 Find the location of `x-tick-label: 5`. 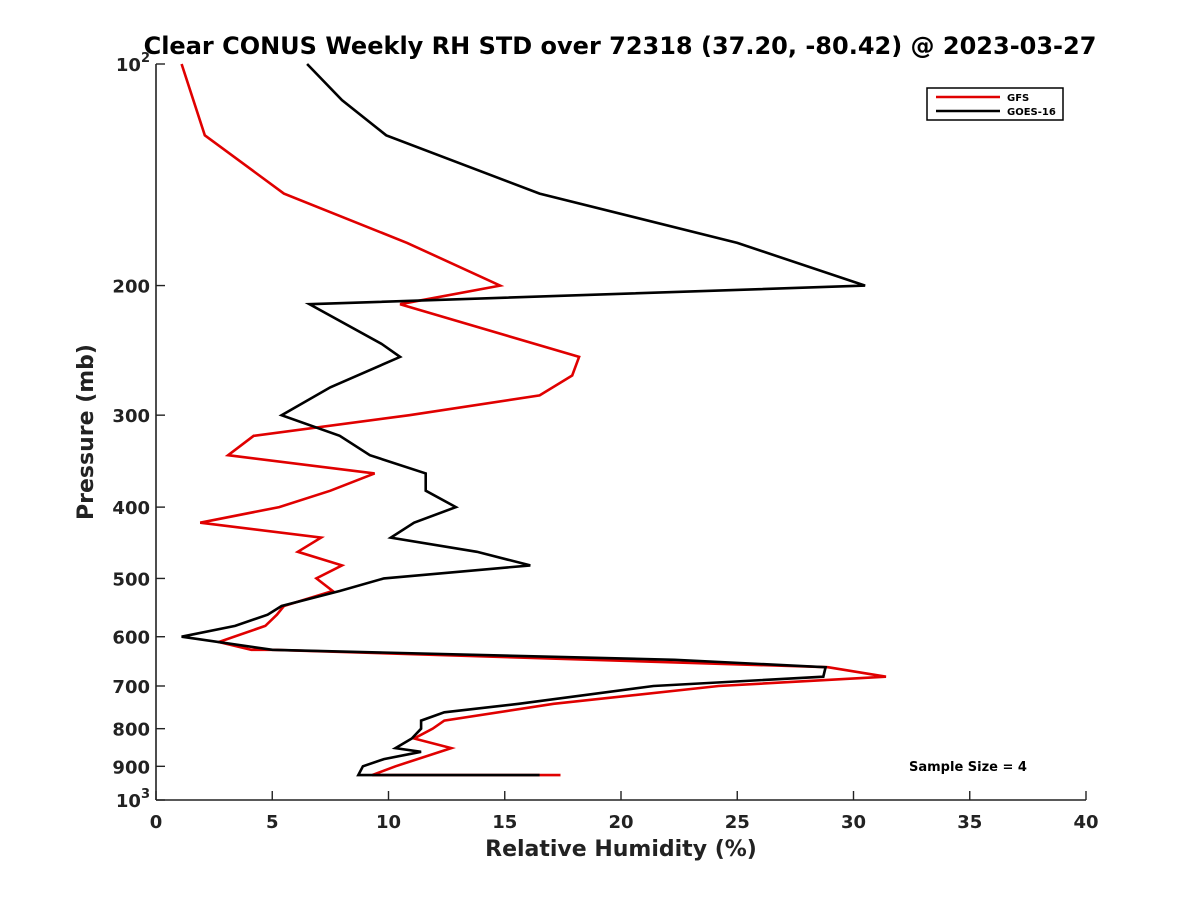

x-tick-label: 5 is located at coordinates (272, 822).